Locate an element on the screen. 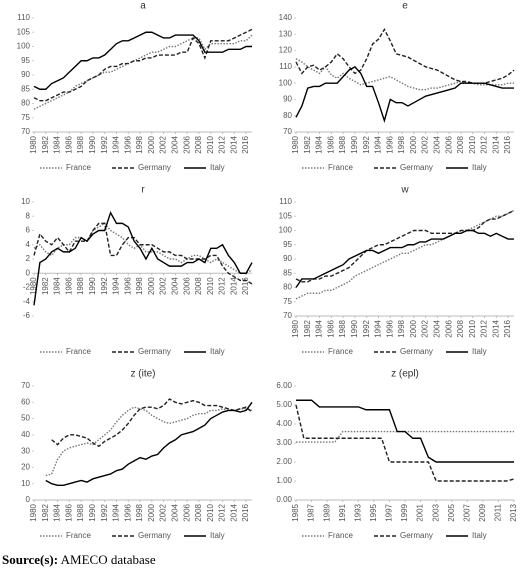 This screenshot has width=520, height=573. y-tick-label: 130 is located at coordinates (286, 33).